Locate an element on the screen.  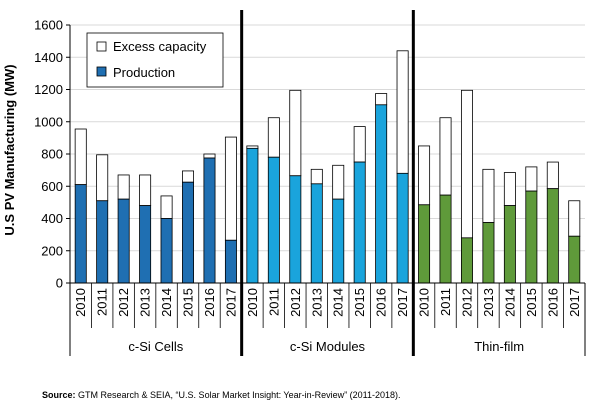
bar-production-2-2012 is located at coordinates (466, 260).